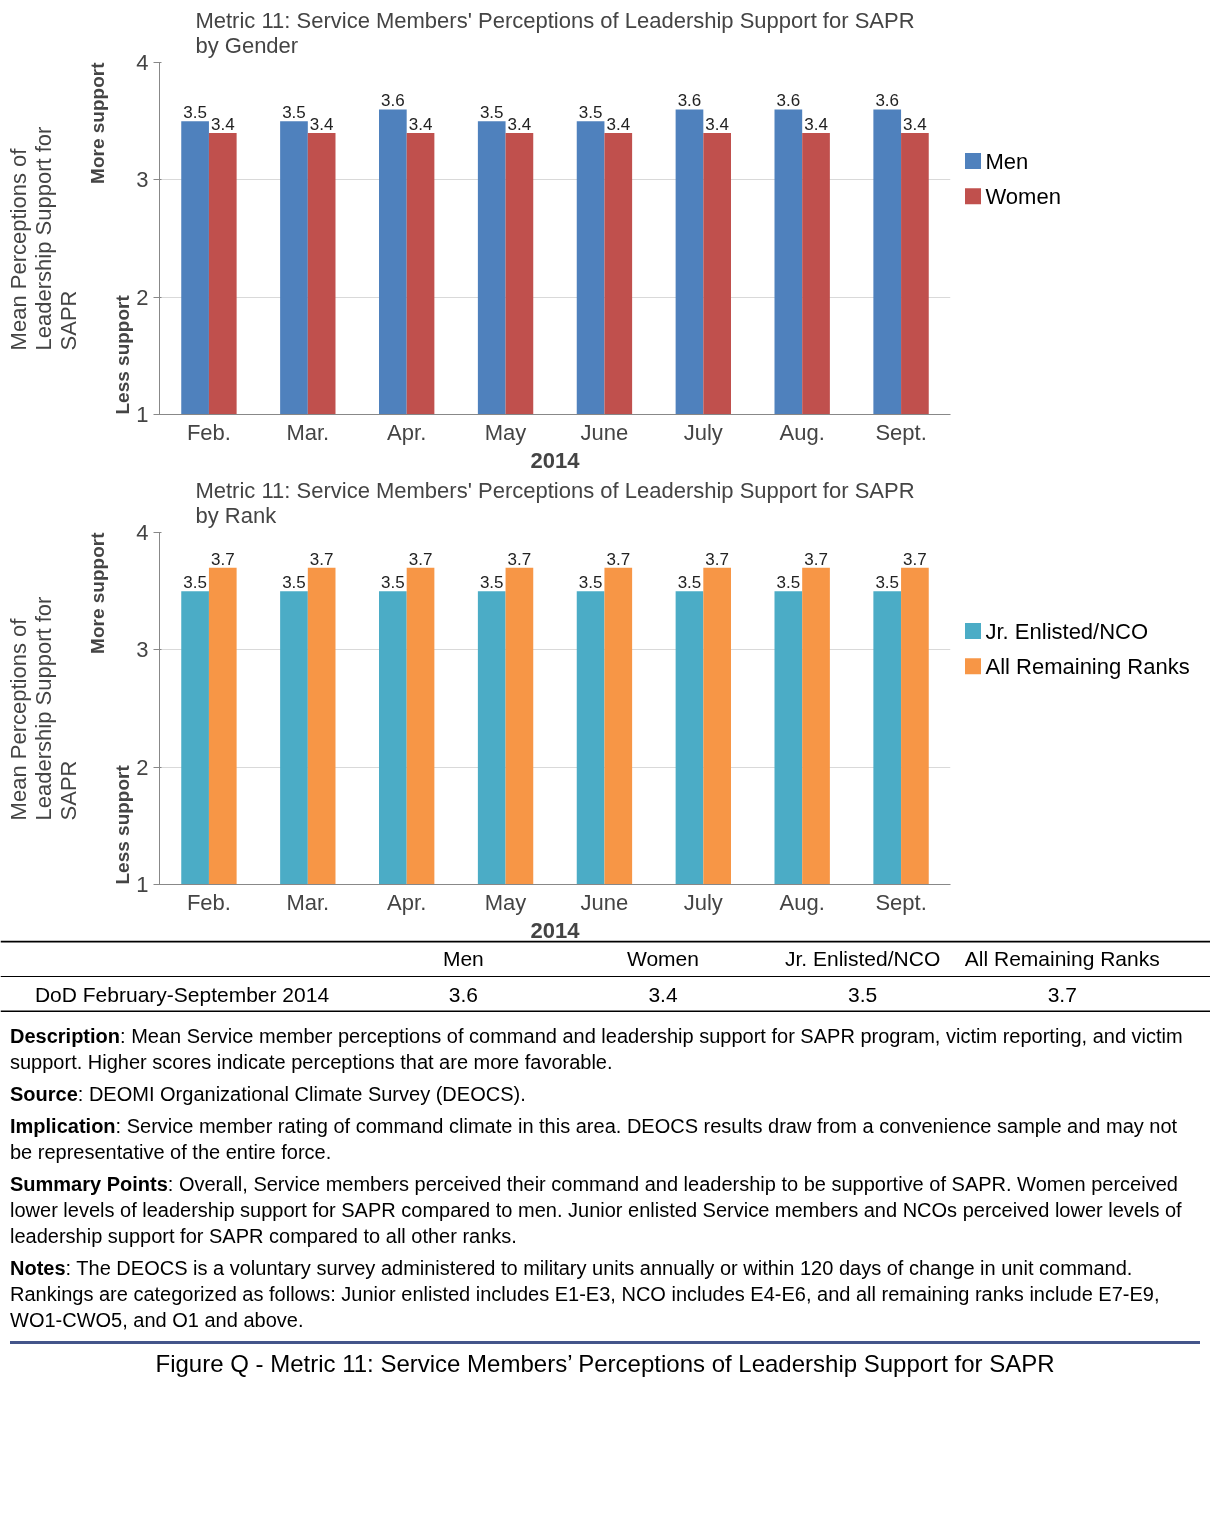 The image size is (1225, 1528). Describe the element at coordinates (1023, 196) in the screenshot. I see `legend-label: Women` at that location.